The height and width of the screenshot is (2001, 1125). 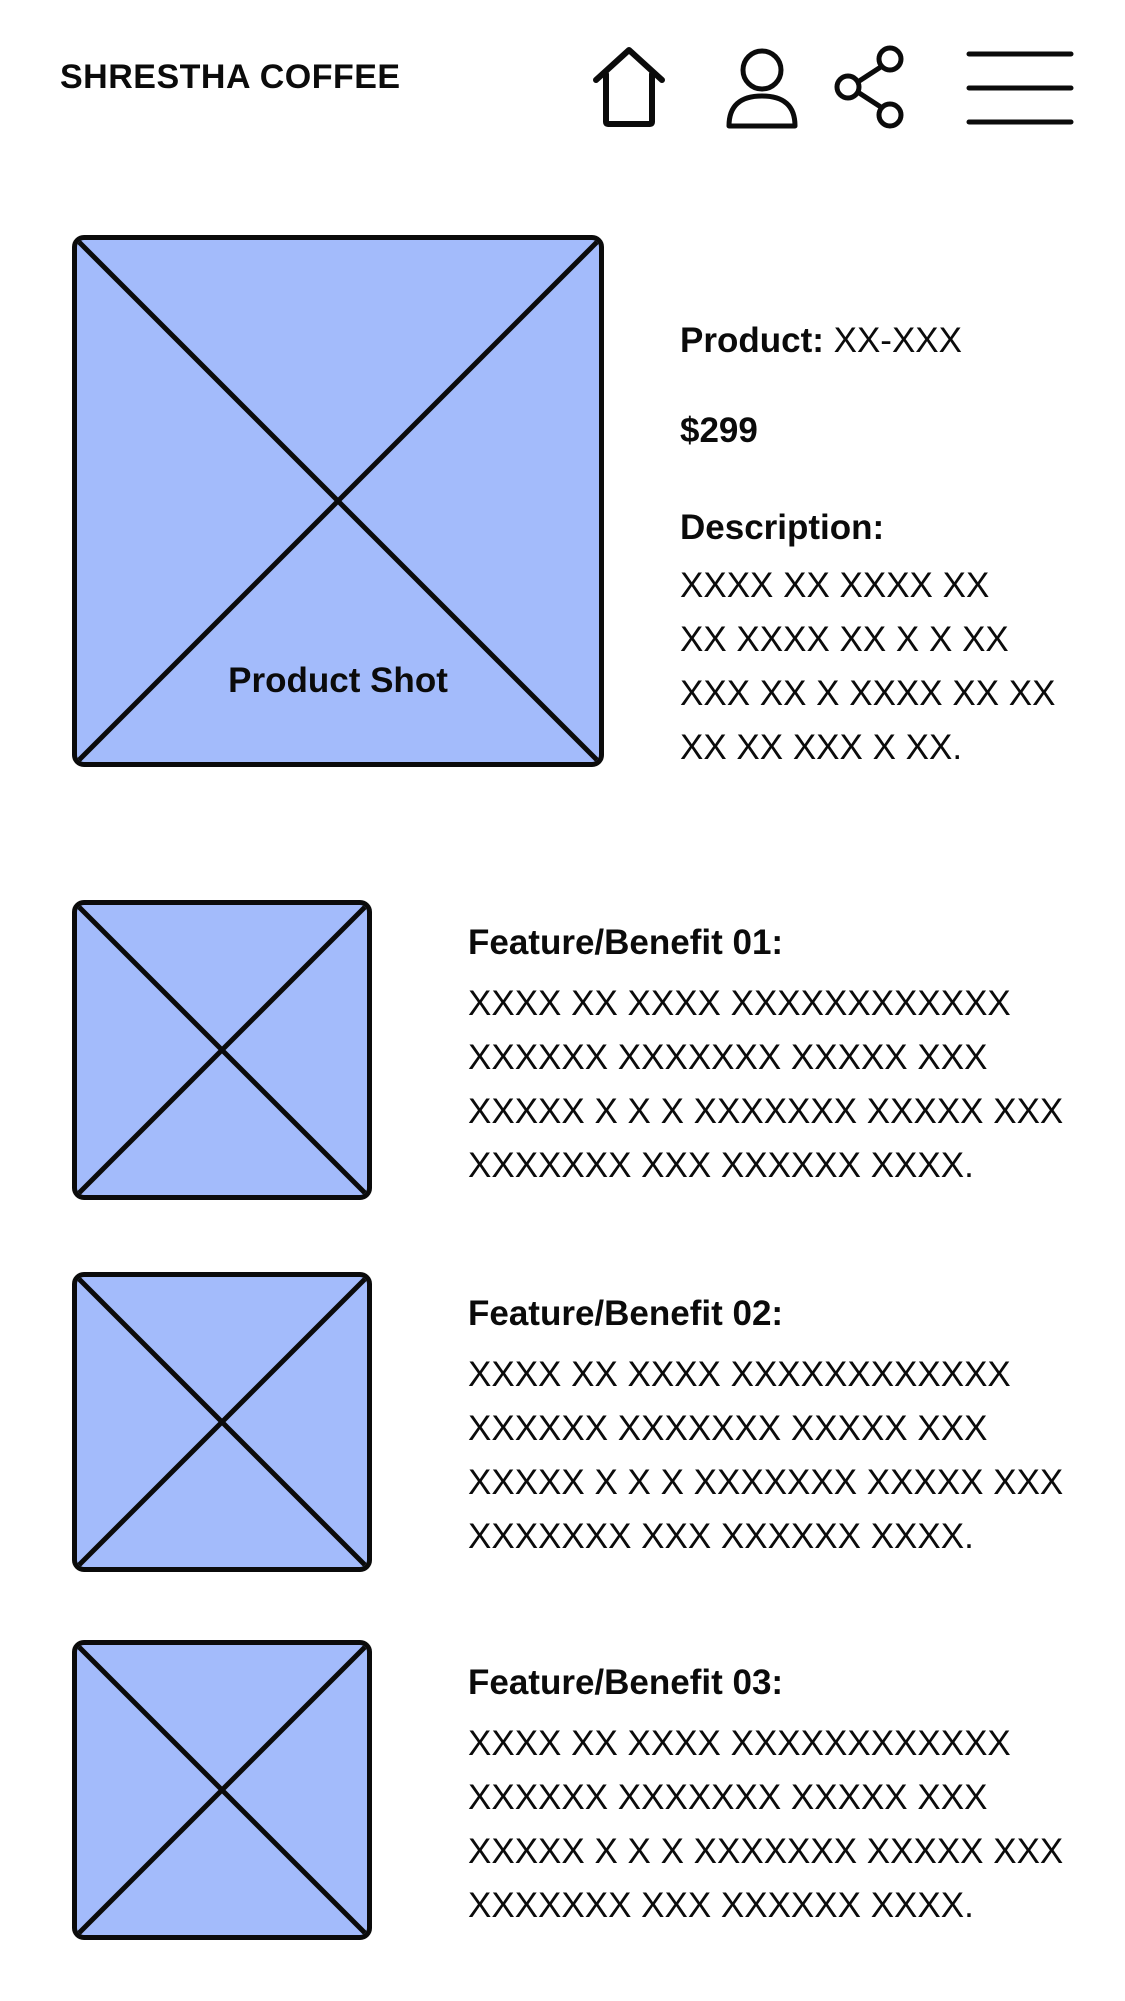 I want to click on product-shot-image: Product Shot, so click(x=338, y=501).